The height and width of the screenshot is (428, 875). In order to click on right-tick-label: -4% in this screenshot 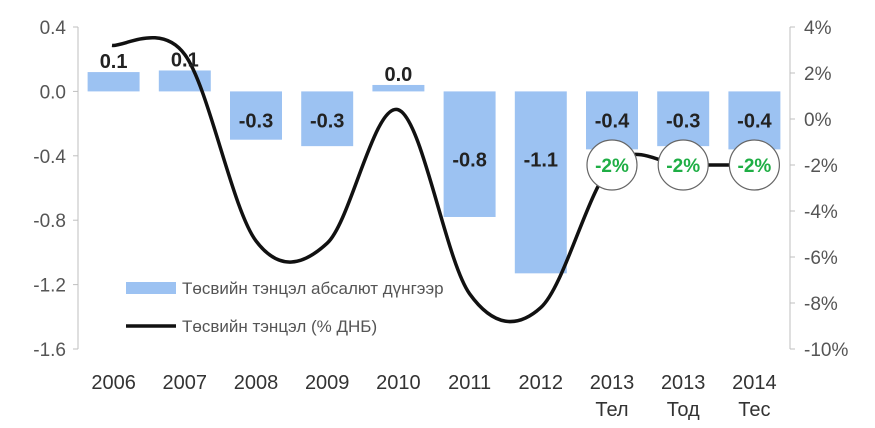, I will do `click(821, 212)`.